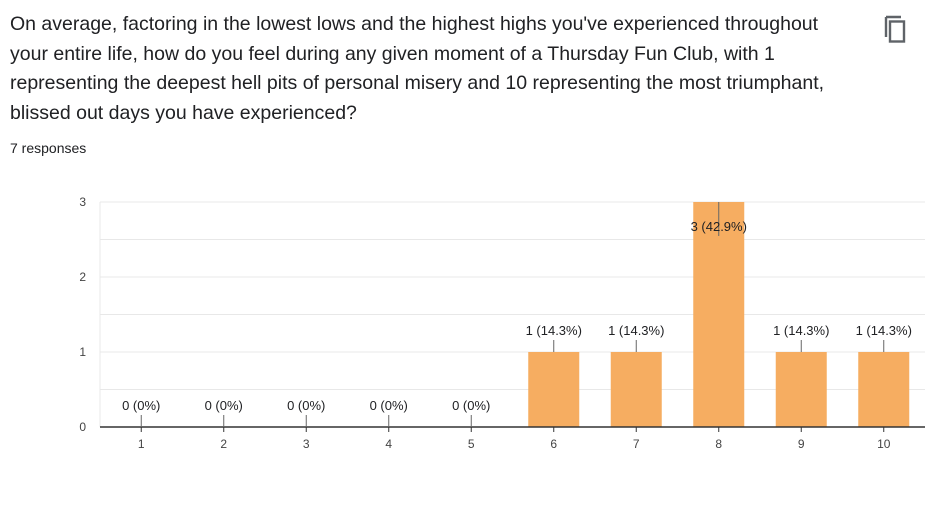 Image resolution: width=929 pixels, height=505 pixels. I want to click on x-tick-label: 8, so click(718, 444).